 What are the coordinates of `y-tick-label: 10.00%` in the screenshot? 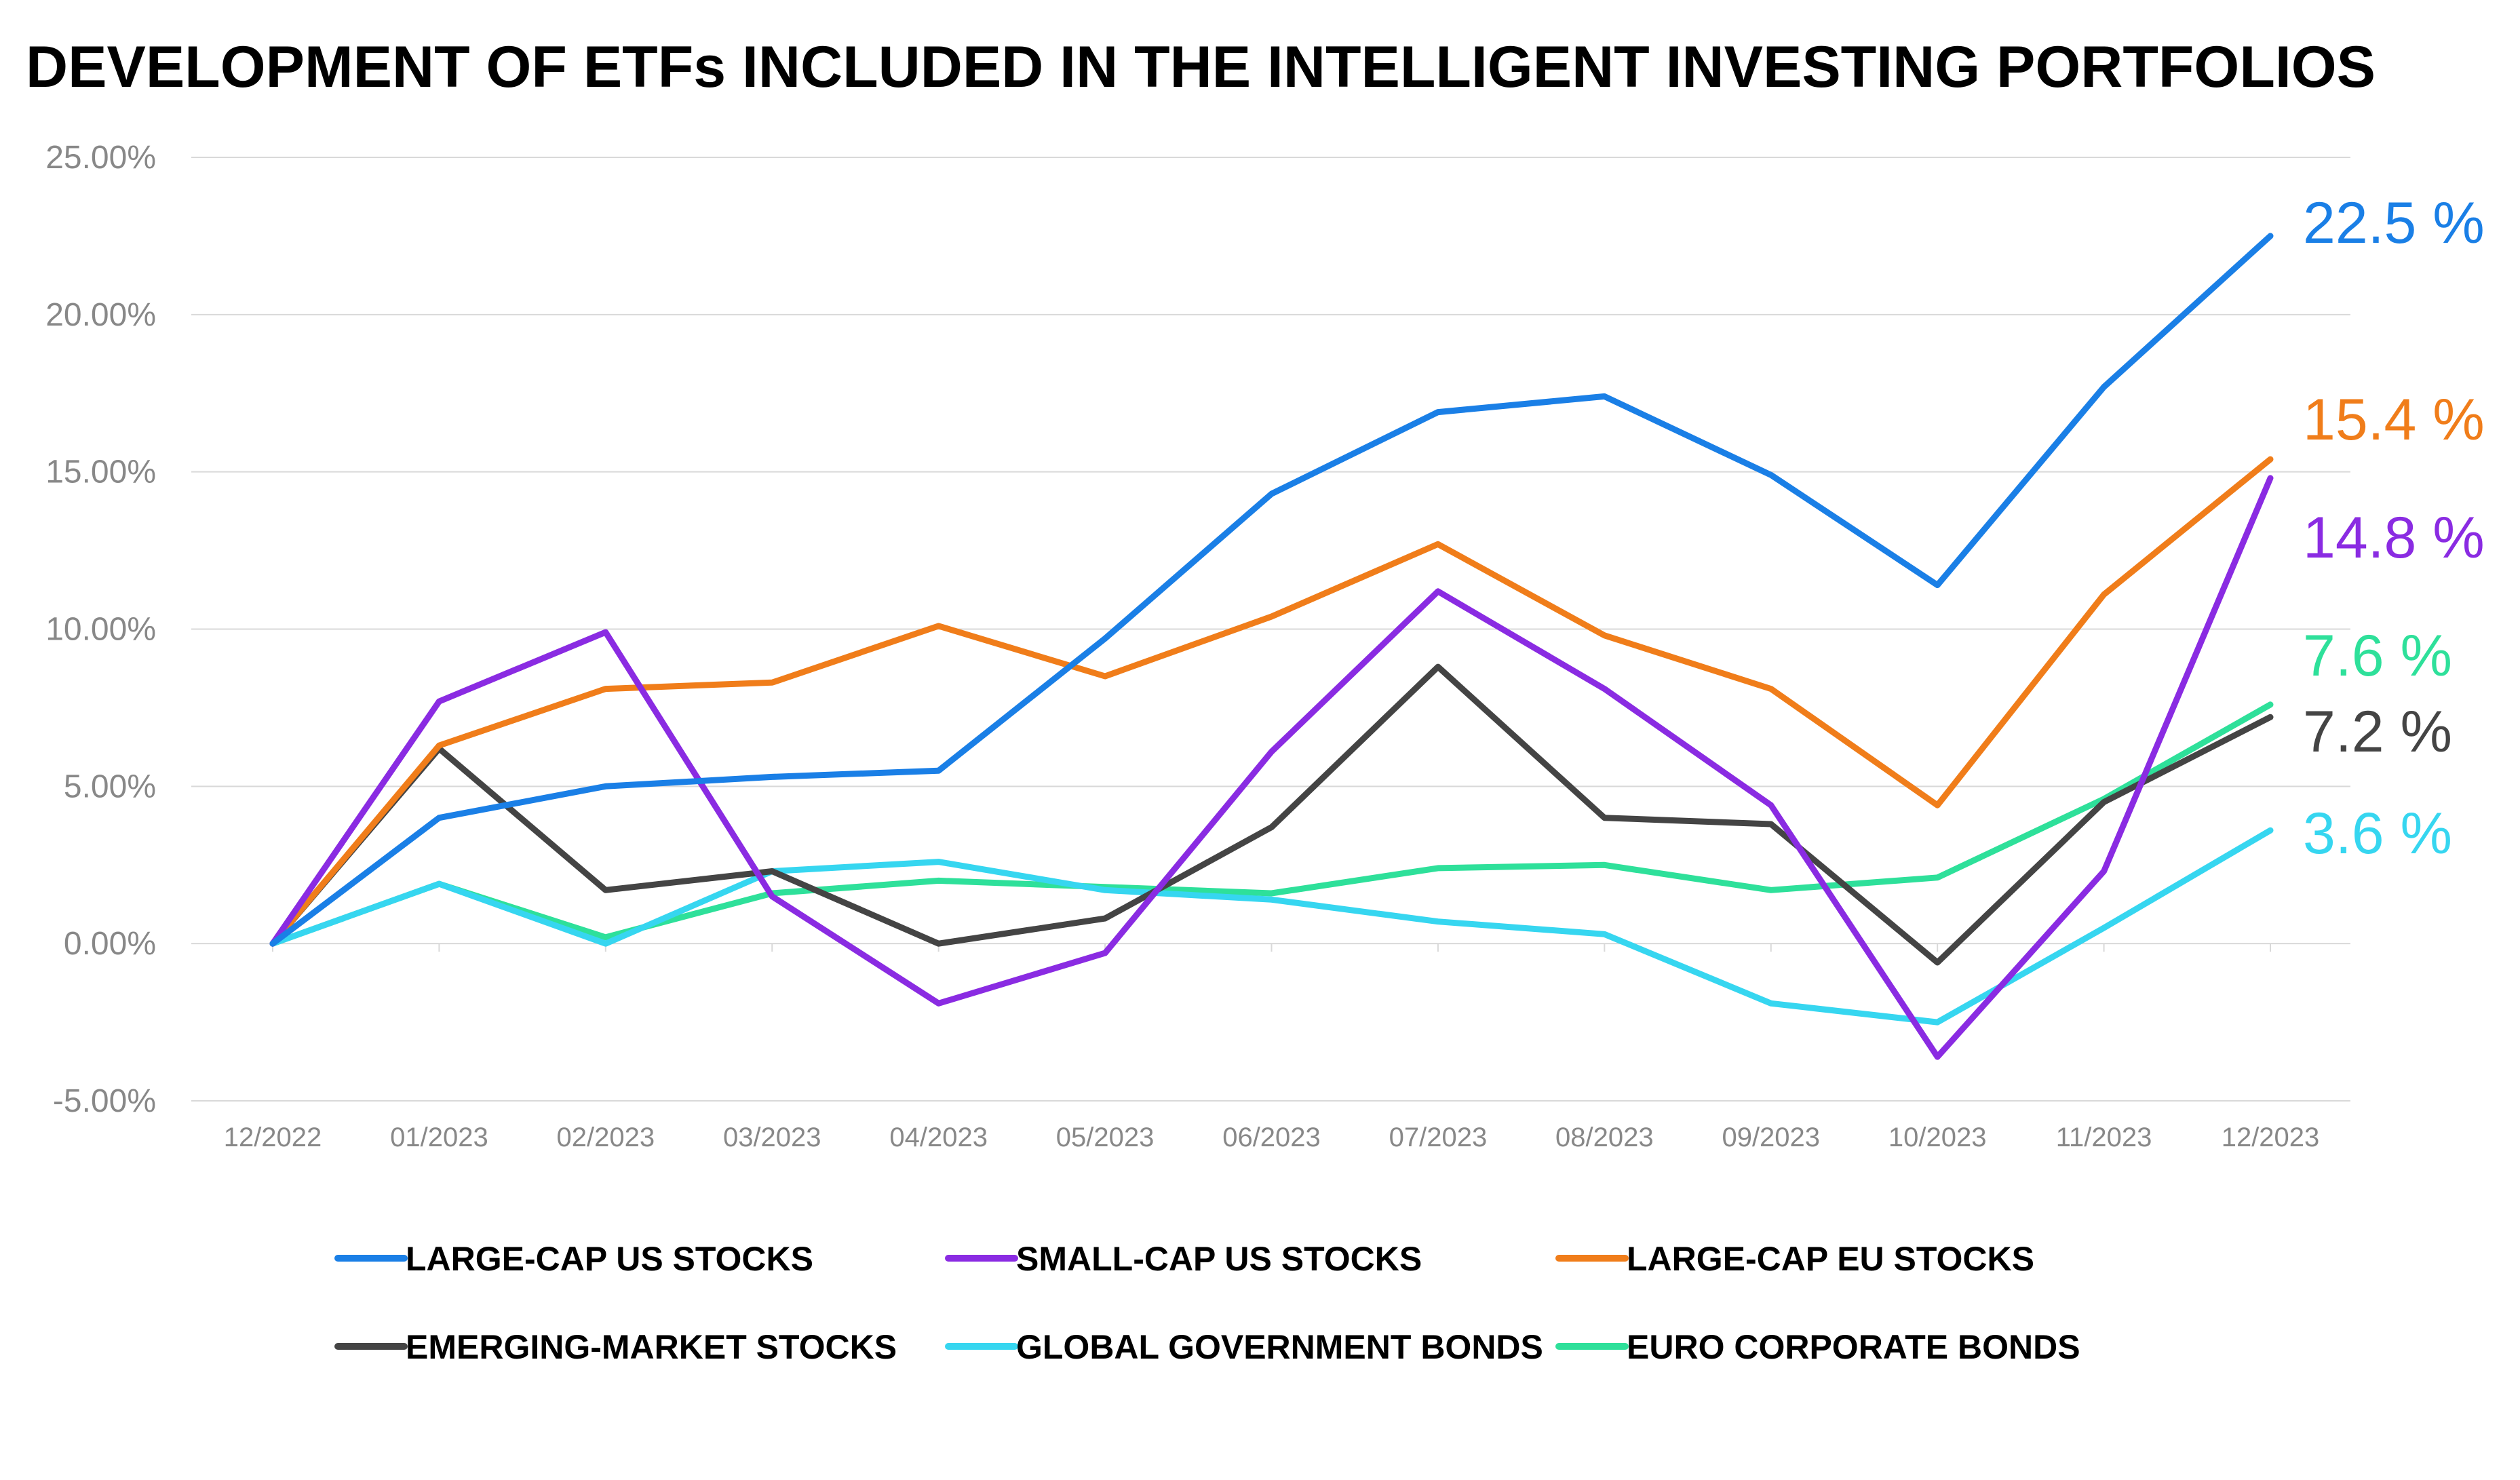 It's located at (101, 630).